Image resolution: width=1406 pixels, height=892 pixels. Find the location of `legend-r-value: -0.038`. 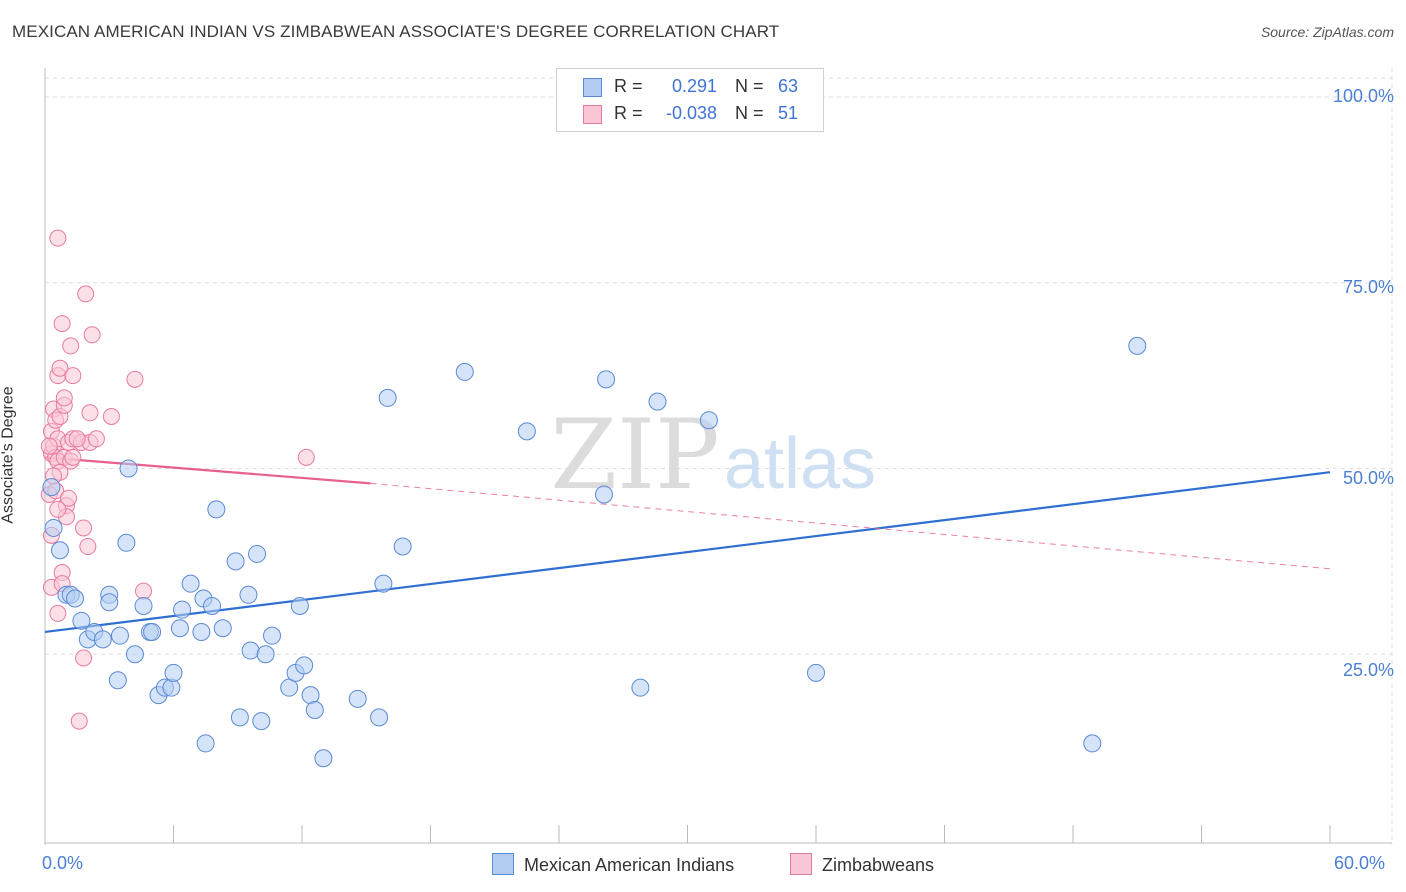

legend-r-value: -0.038 is located at coordinates (691, 113).